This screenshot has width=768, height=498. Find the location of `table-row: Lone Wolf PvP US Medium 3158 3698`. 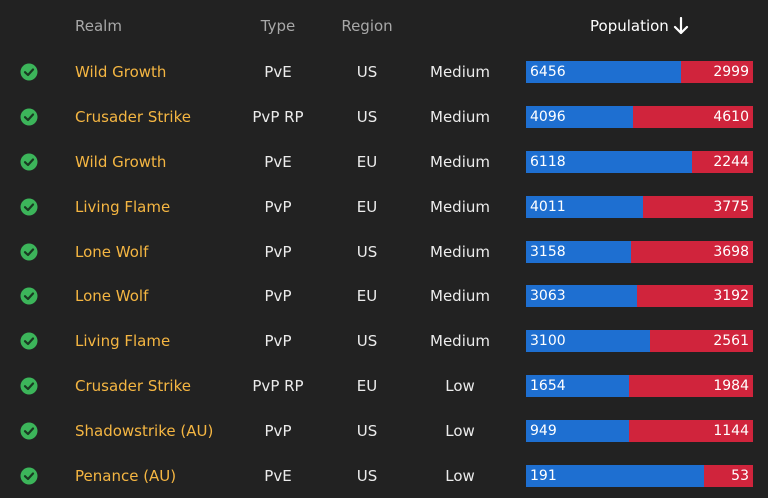

table-row: Lone Wolf PvP US Medium 3158 3698 is located at coordinates (384, 251).